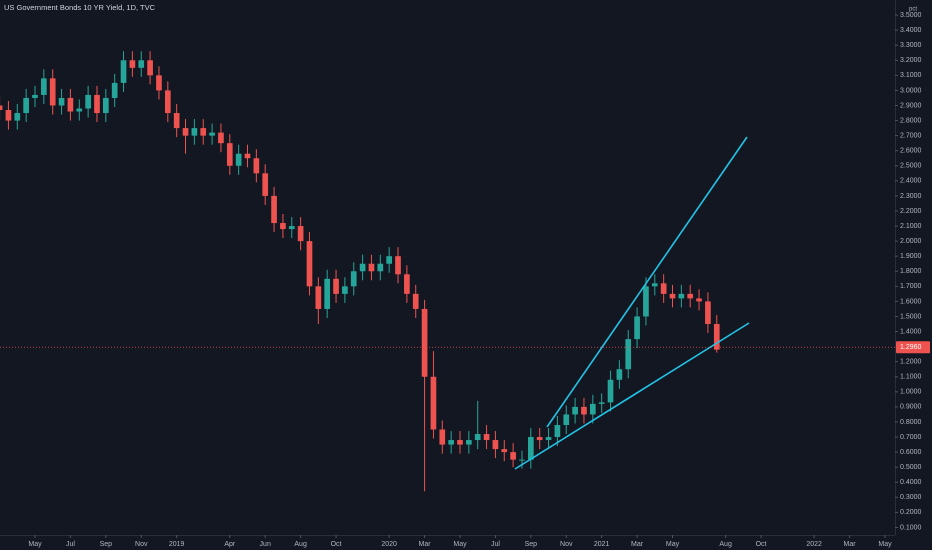 The image size is (932, 550). I want to click on x-tick-label: Nov, so click(566, 544).